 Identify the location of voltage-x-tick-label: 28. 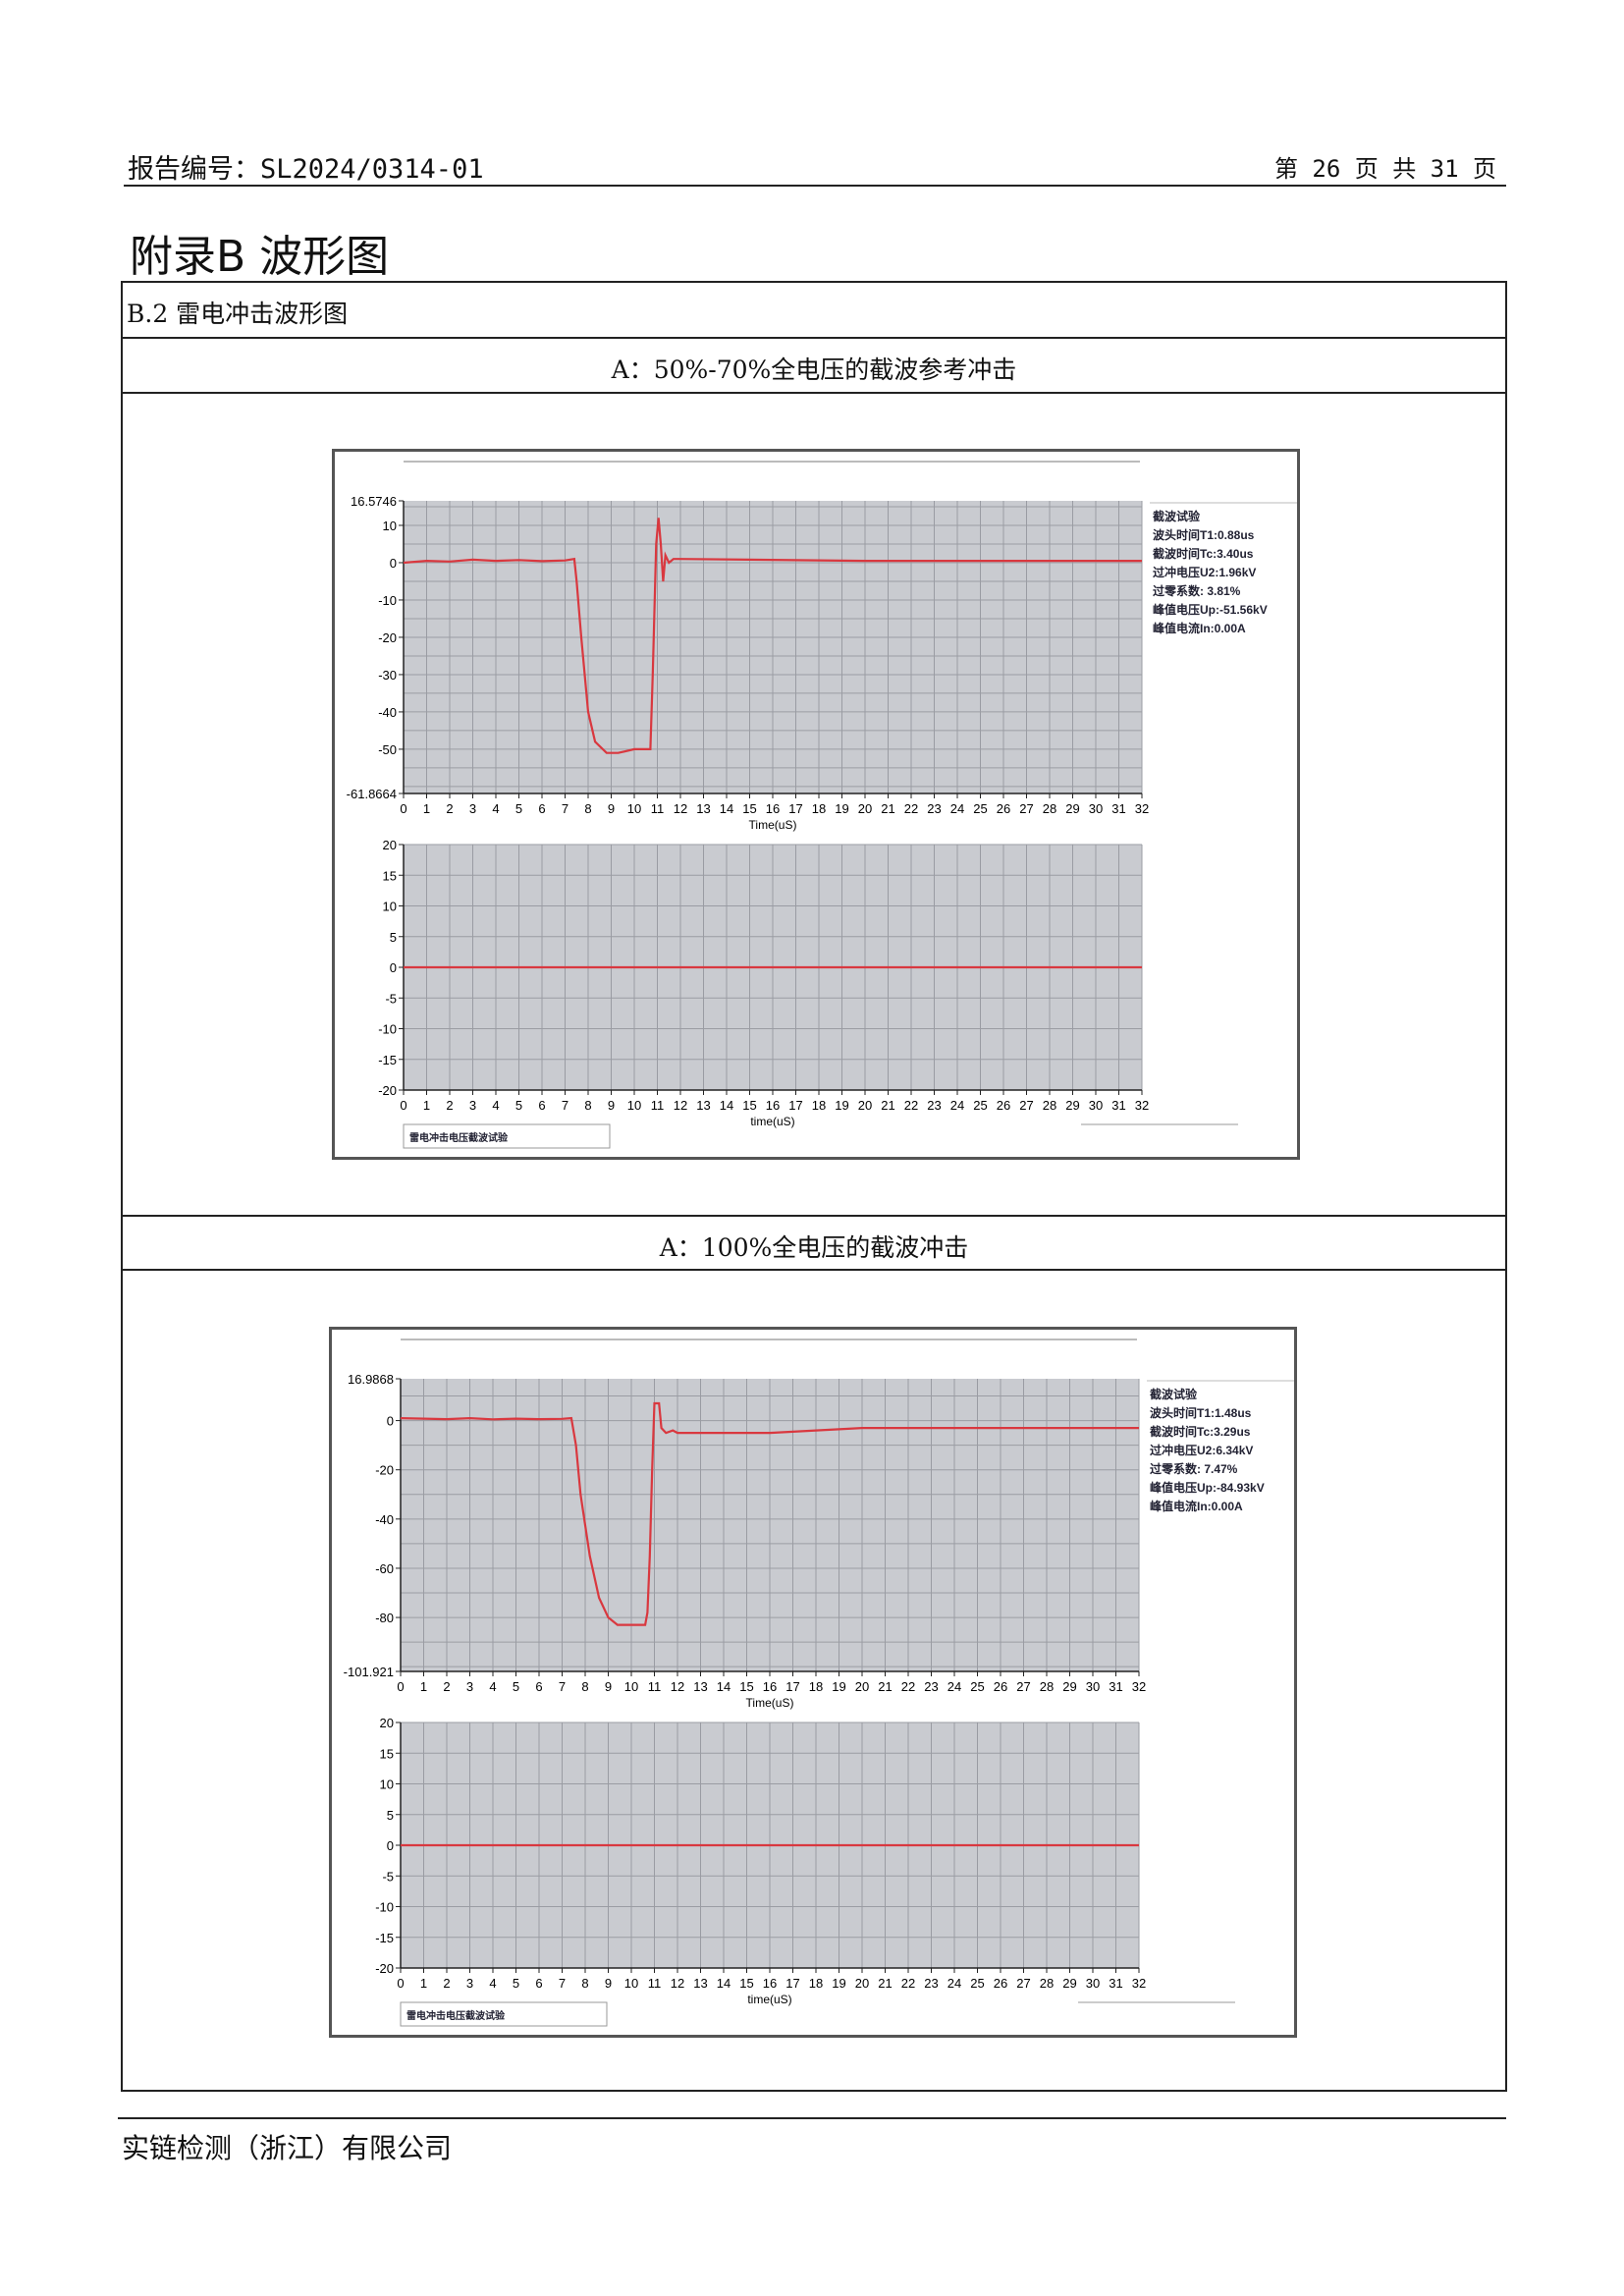
(1049, 808).